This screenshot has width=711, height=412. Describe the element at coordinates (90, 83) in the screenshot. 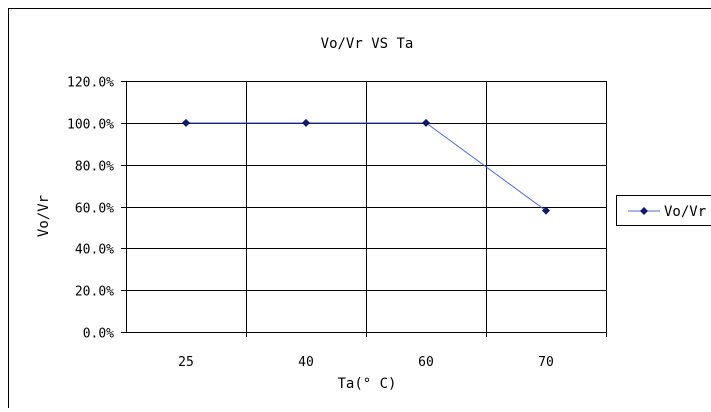

I see `y-tick-label: 120.0%` at that location.